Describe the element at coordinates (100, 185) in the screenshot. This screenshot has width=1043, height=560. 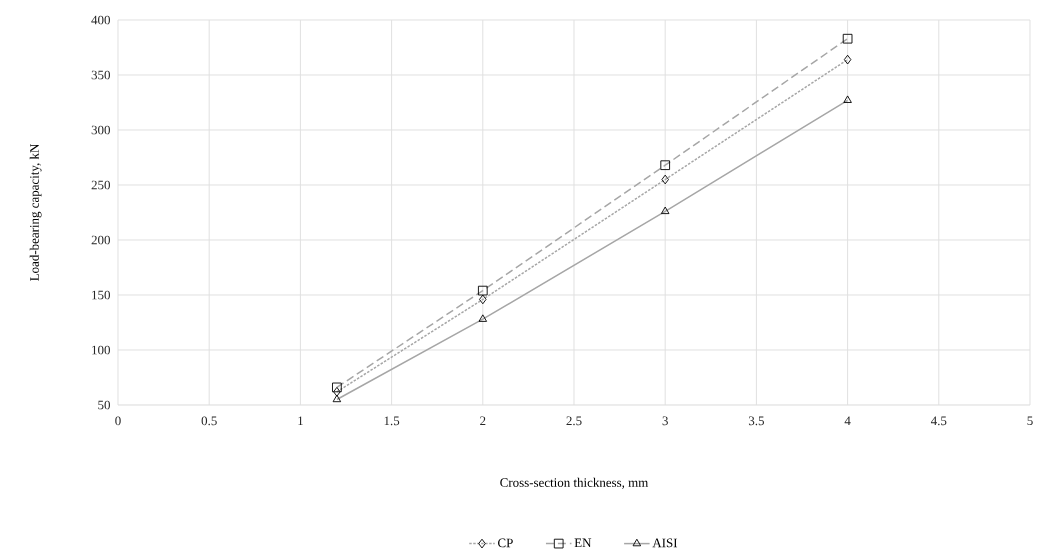
I see `y-tick-label: 250` at that location.